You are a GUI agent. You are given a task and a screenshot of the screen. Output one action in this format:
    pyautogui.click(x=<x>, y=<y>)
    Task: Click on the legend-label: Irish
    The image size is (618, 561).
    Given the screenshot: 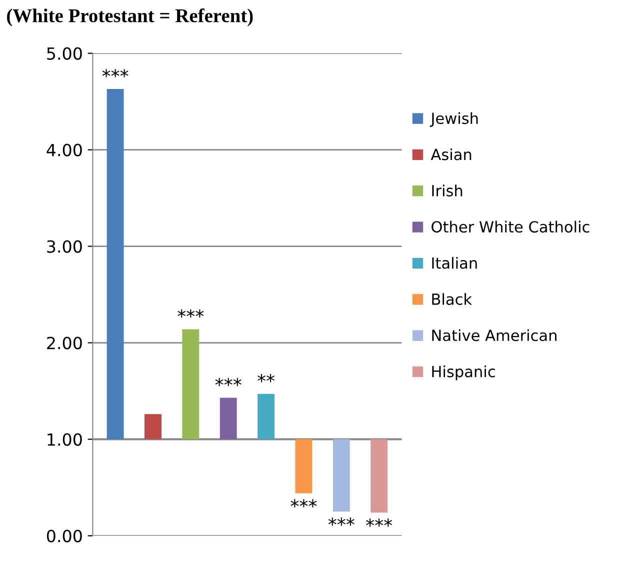 What is the action you would take?
    pyautogui.click(x=447, y=190)
    